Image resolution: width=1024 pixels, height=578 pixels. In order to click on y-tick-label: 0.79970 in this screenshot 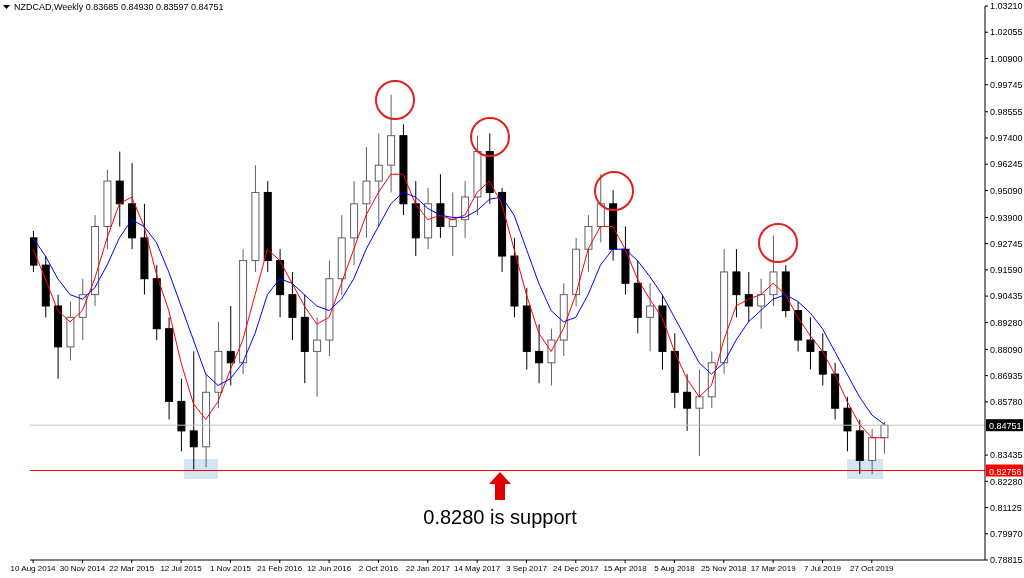, I will do `click(1006, 533)`.